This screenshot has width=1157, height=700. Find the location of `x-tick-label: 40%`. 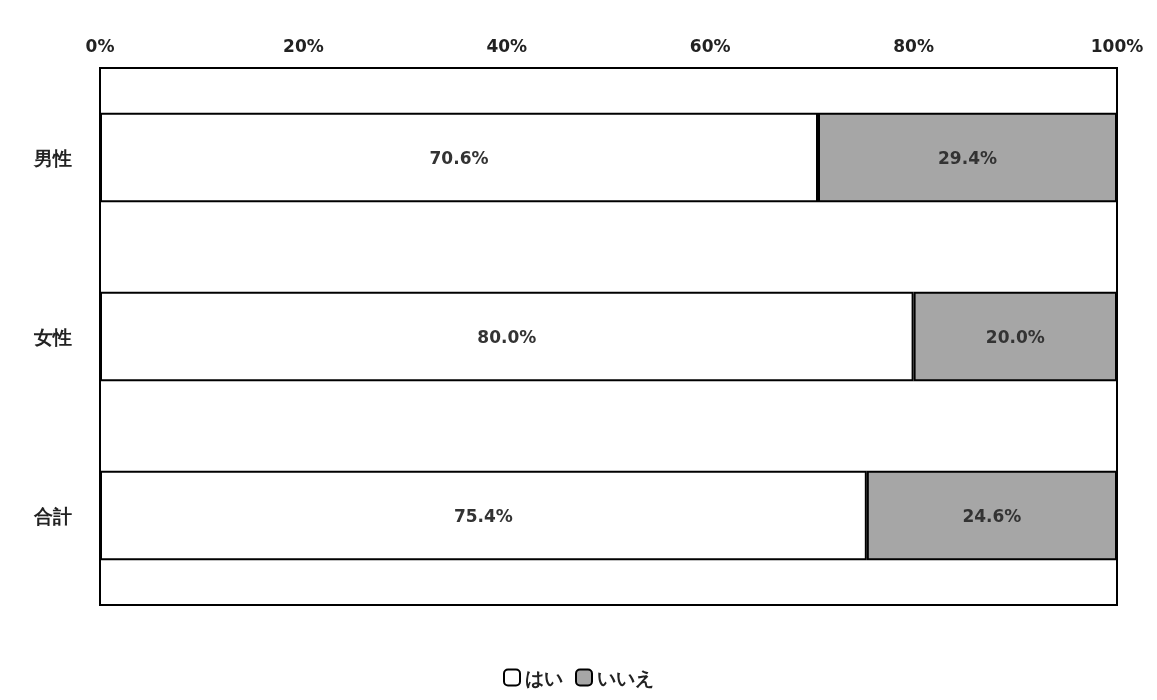

x-tick-label: 40% is located at coordinates (507, 45).